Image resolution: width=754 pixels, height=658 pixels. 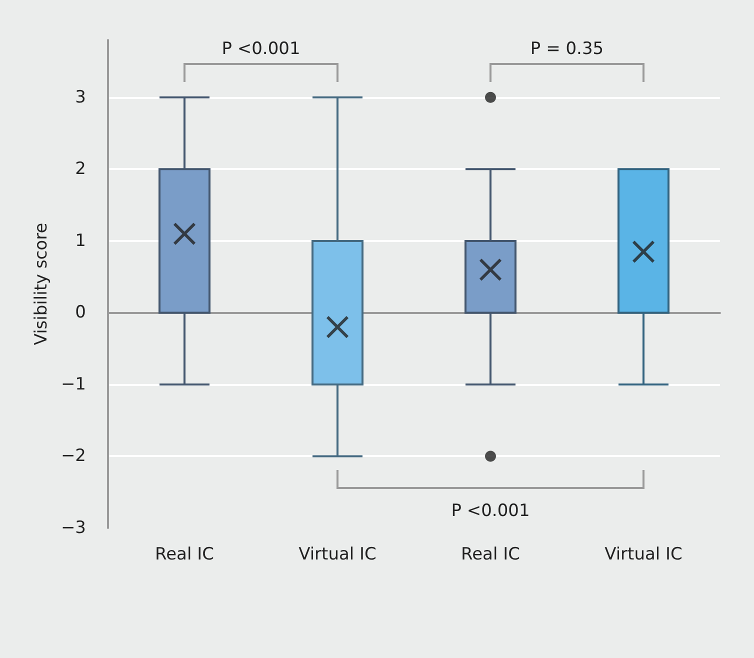 What do you see at coordinates (73, 384) in the screenshot?
I see `y-tick-label: −1` at bounding box center [73, 384].